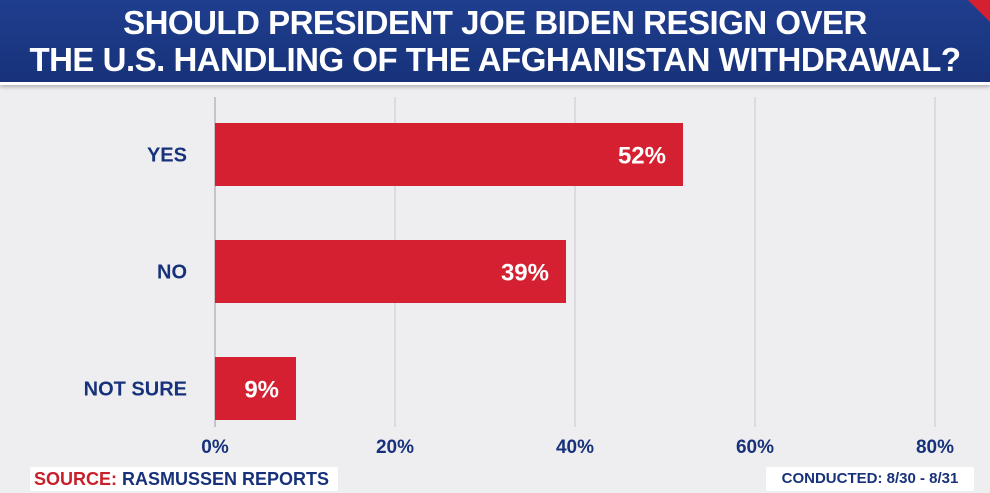  I want to click on chart-title-line-1: SHOULD PRESIDENT JOE BIDEN RESIGN OVER, so click(495, 22).